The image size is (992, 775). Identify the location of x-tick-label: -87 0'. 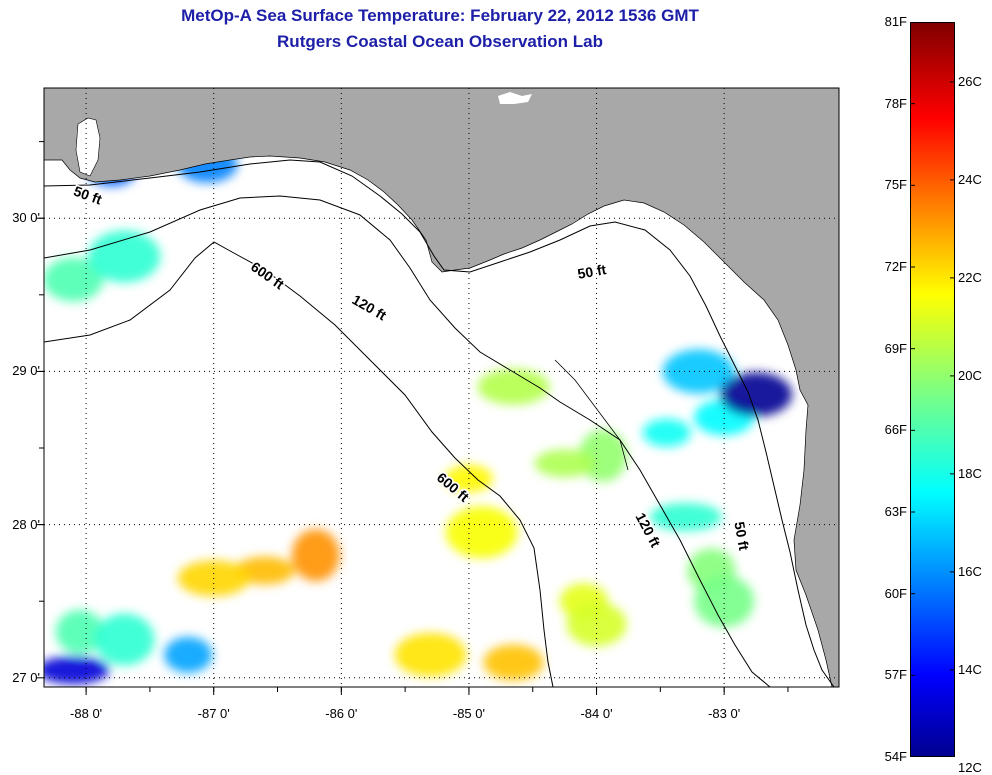
(213, 713).